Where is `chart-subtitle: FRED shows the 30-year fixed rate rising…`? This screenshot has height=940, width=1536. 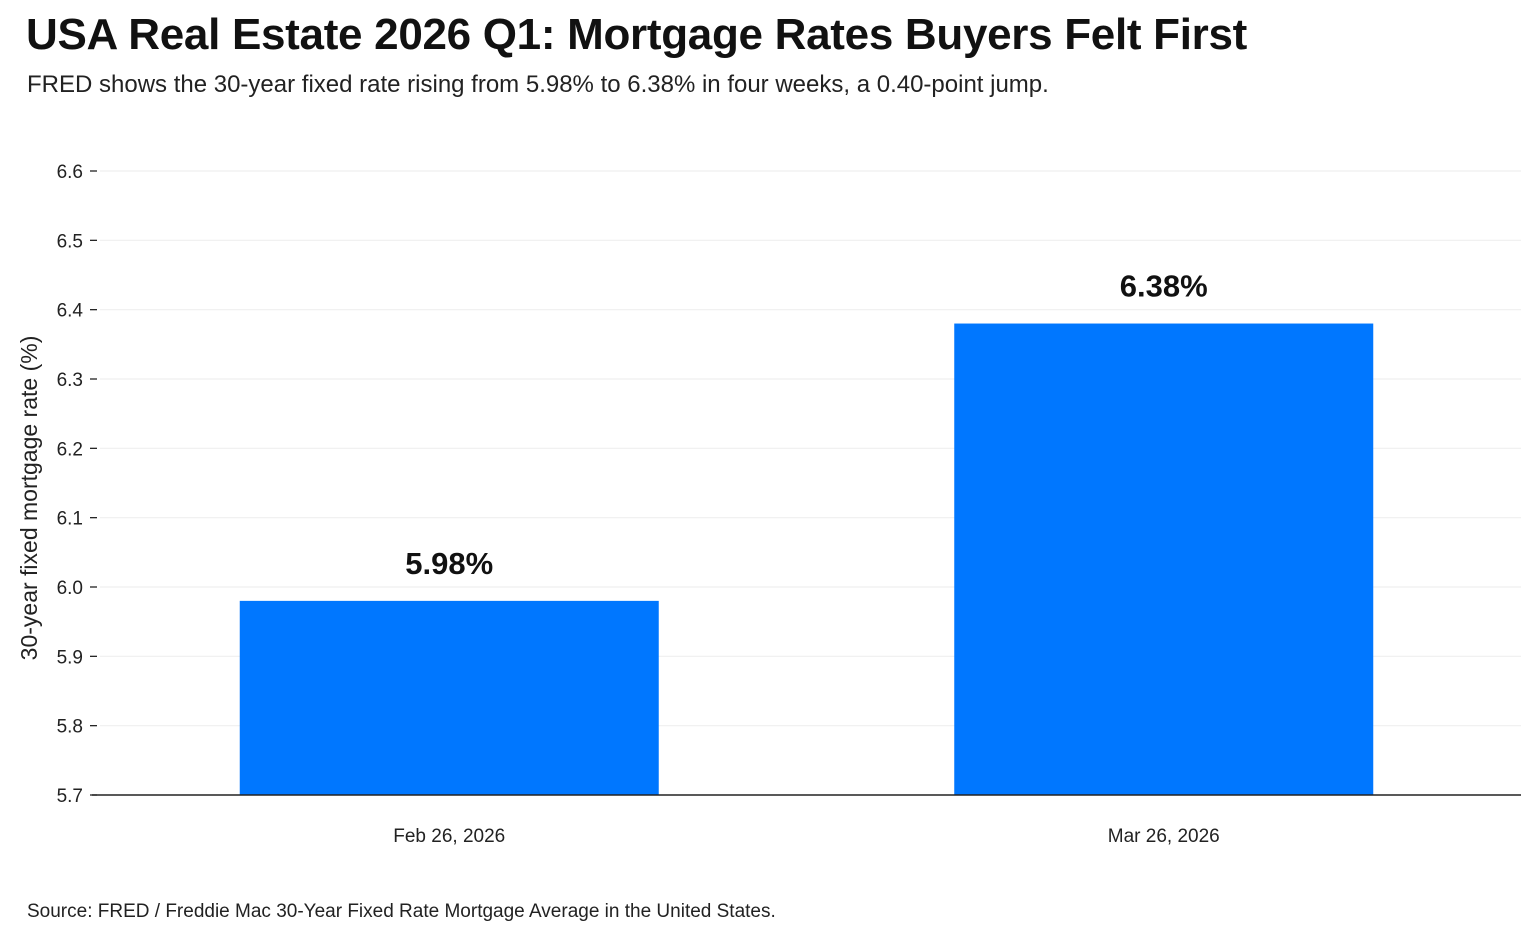
chart-subtitle: FRED shows the 30-year fixed rate rising… is located at coordinates (538, 84).